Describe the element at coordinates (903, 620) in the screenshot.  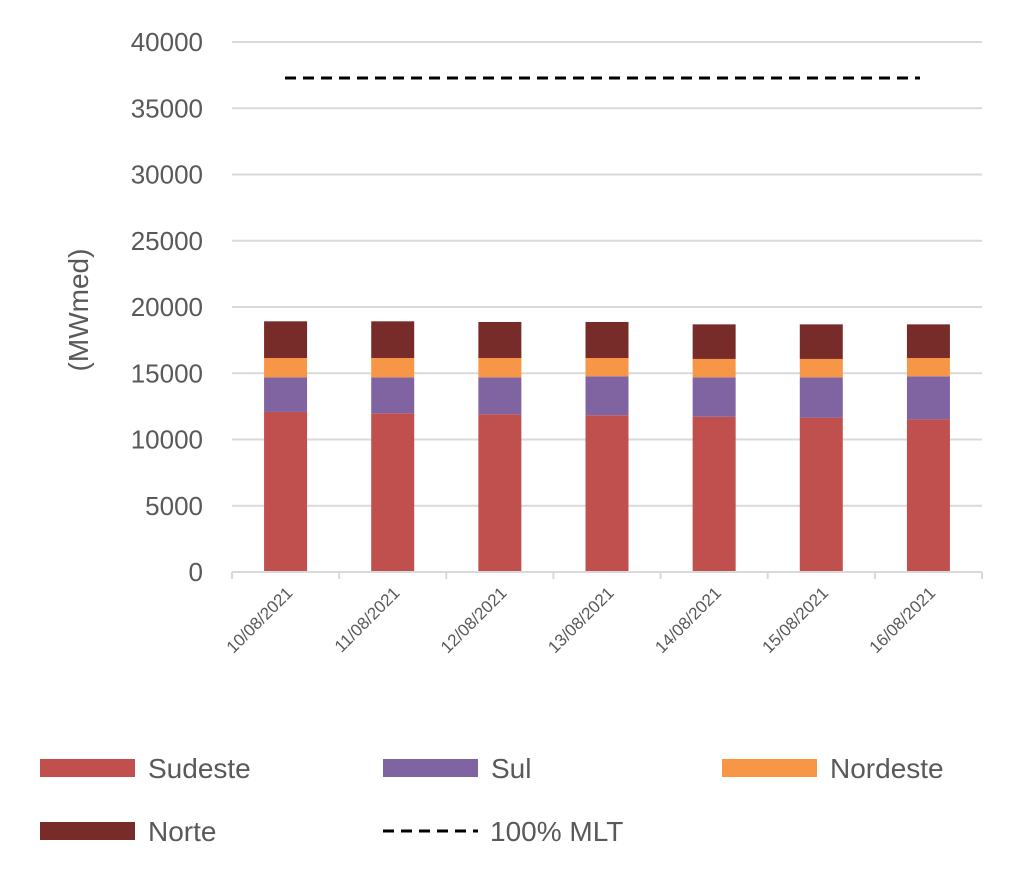
I see `x-tick-label: 16/08/2021` at that location.